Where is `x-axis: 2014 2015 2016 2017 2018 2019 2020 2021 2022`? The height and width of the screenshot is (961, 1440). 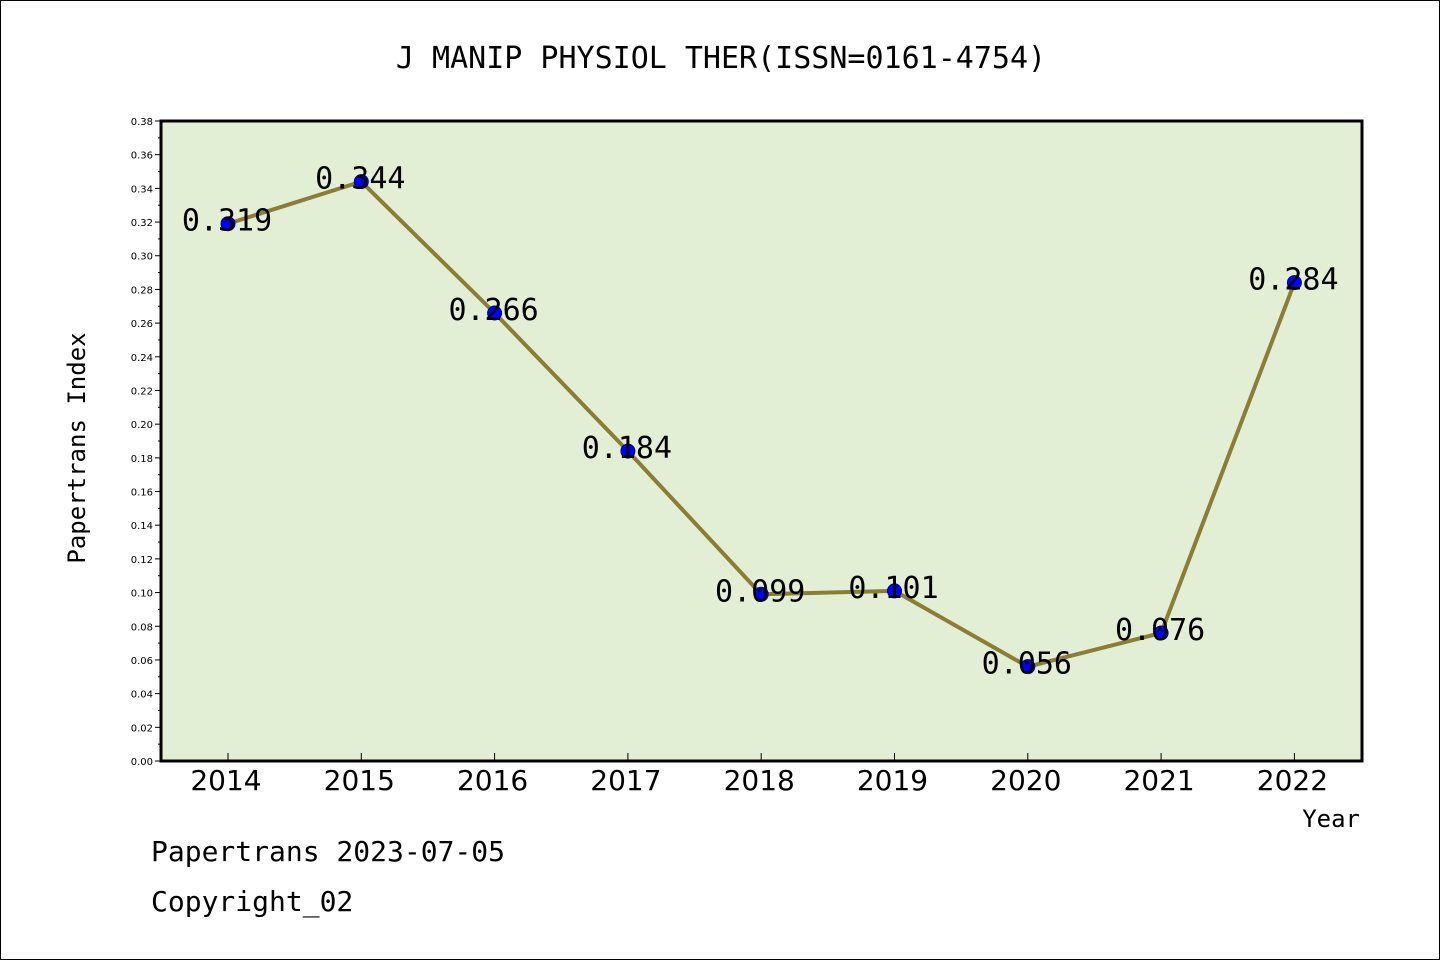
x-axis: 2014 2015 2016 2017 2018 2019 2020 2021 2022 is located at coordinates (759, 775).